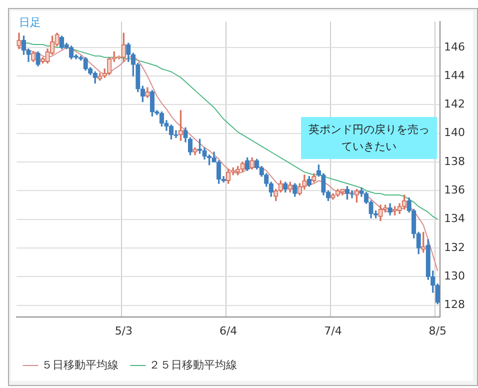 The image size is (478, 388). I want to click on annotation: 英ポンド円の戻りを売っていきたい, so click(369, 138).